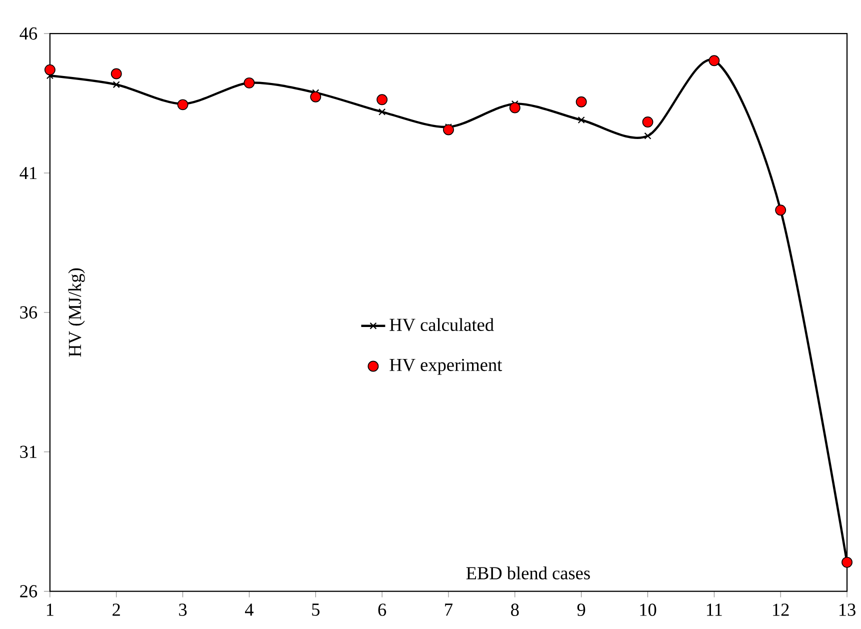 The image size is (861, 629). I want to click on y-axis-title: HV (MJ/kg), so click(76, 312).